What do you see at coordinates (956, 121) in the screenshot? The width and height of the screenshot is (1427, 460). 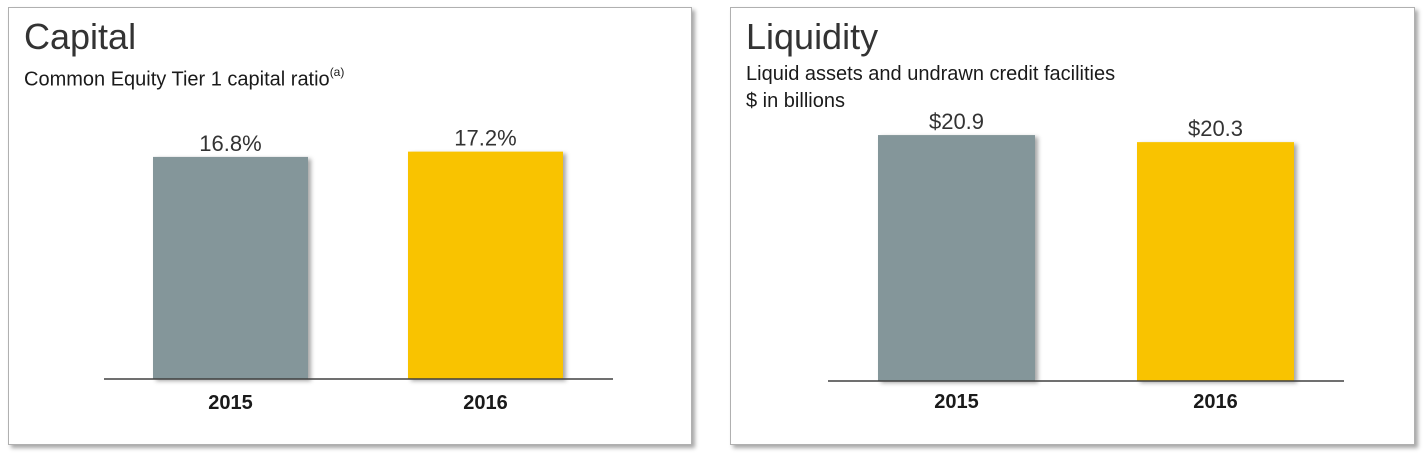 I see `liquidity-value-label-2015: $20.9` at bounding box center [956, 121].